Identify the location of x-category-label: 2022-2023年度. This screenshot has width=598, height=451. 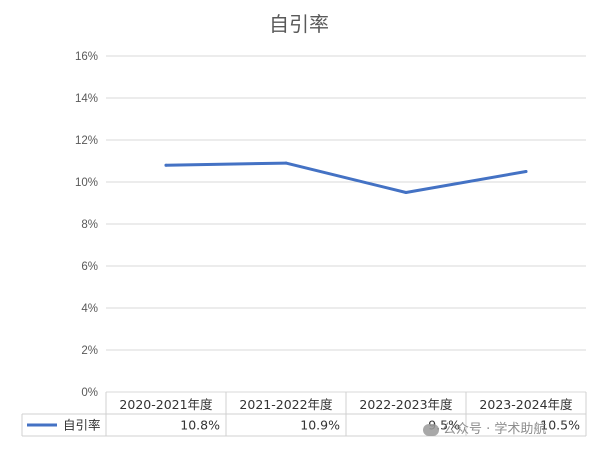
(406, 404).